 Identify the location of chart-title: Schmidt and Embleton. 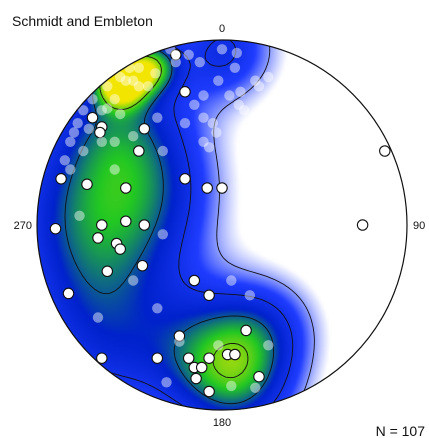
(82, 21).